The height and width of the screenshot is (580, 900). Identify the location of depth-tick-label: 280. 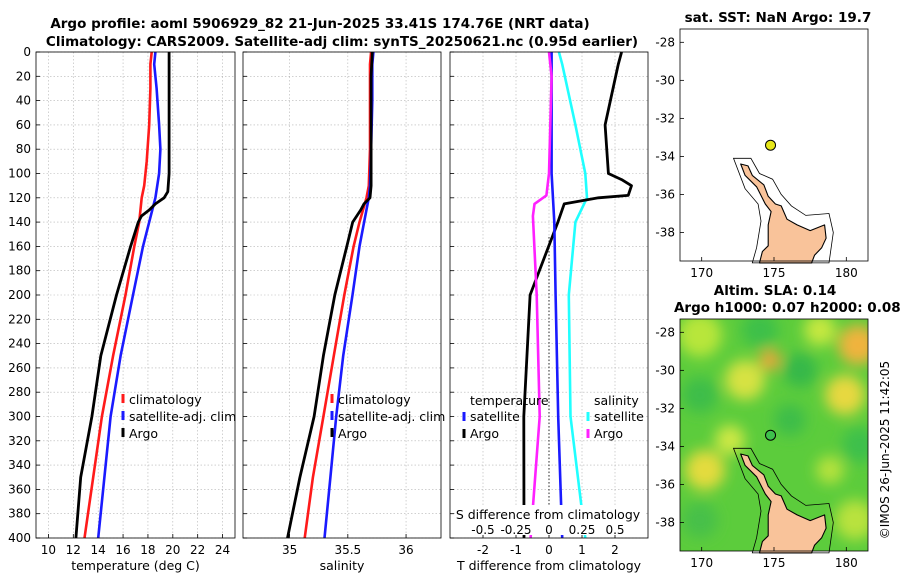
(19, 392).